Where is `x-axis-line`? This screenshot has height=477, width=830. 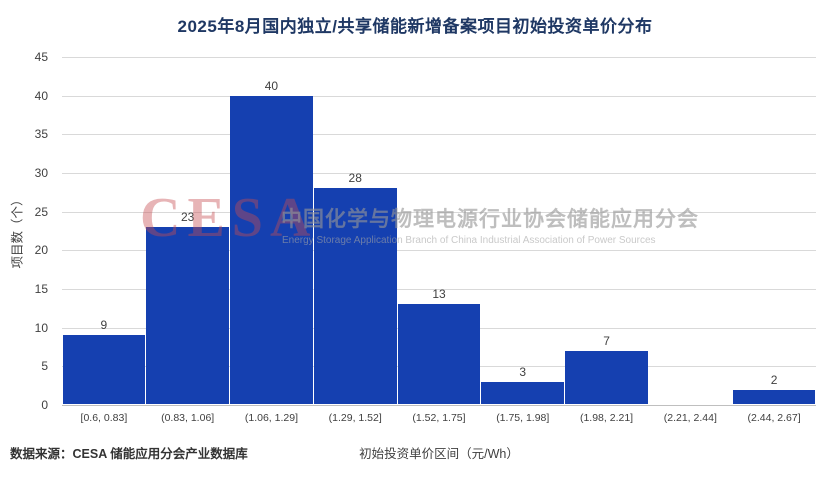 x-axis-line is located at coordinates (439, 405).